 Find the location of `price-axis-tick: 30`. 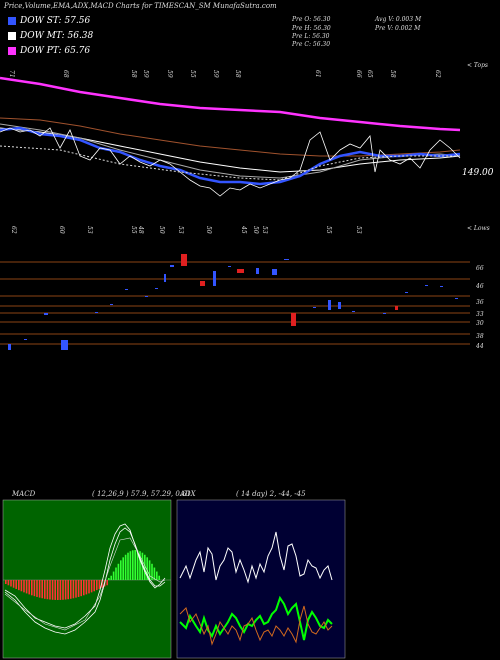

price-axis-tick: 30 is located at coordinates (480, 323).